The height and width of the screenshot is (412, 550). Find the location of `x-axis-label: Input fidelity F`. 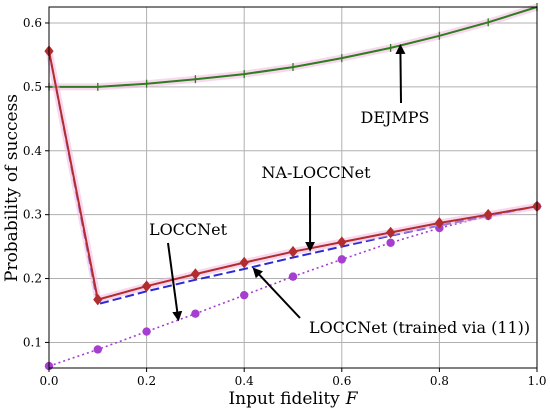

x-axis-label: Input fidelity F is located at coordinates (293, 399).